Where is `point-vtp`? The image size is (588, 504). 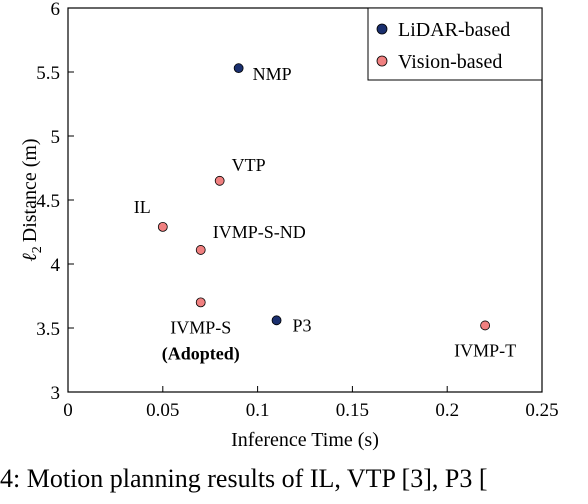 point-vtp is located at coordinates (219, 180).